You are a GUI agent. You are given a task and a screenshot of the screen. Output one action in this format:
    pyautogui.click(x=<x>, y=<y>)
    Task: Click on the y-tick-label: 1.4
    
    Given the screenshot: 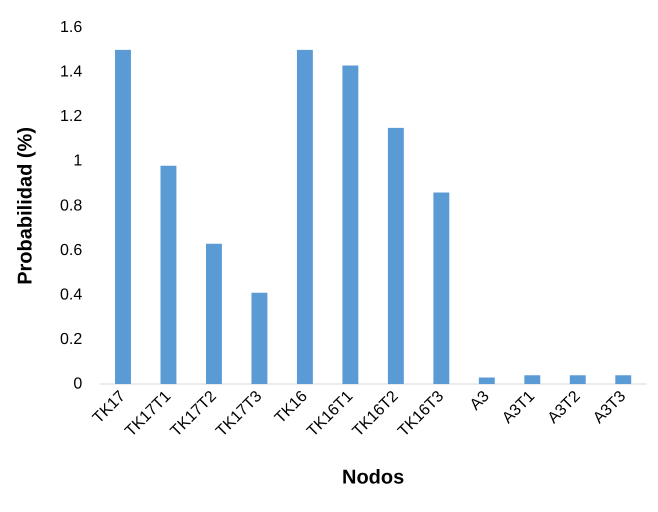 What is the action you would take?
    pyautogui.click(x=71, y=72)
    